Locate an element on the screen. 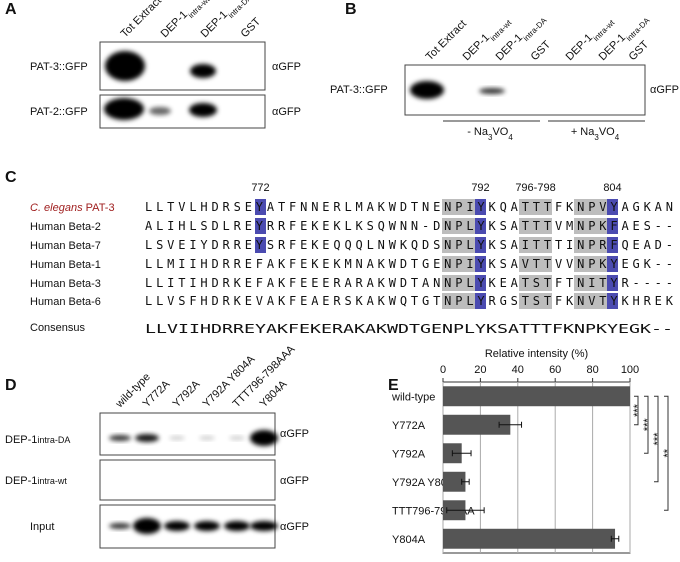  text-part: PAT-3::GFP is located at coordinates (359, 90).